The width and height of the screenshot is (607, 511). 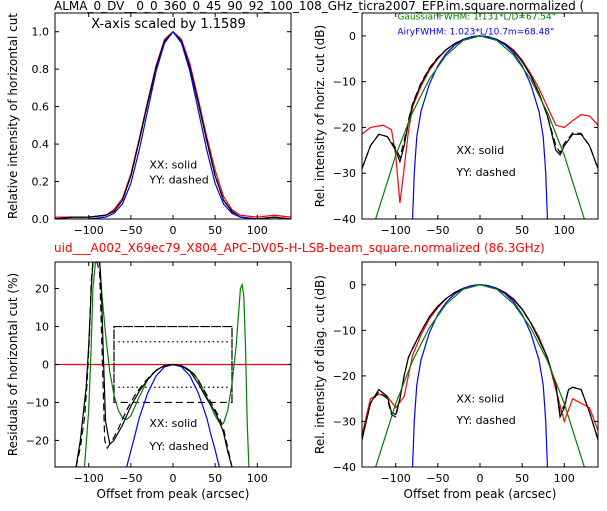 What do you see at coordinates (13, 364) in the screenshot?
I see `y-axis-label: Residuals of horizontal cut (%)` at bounding box center [13, 364].